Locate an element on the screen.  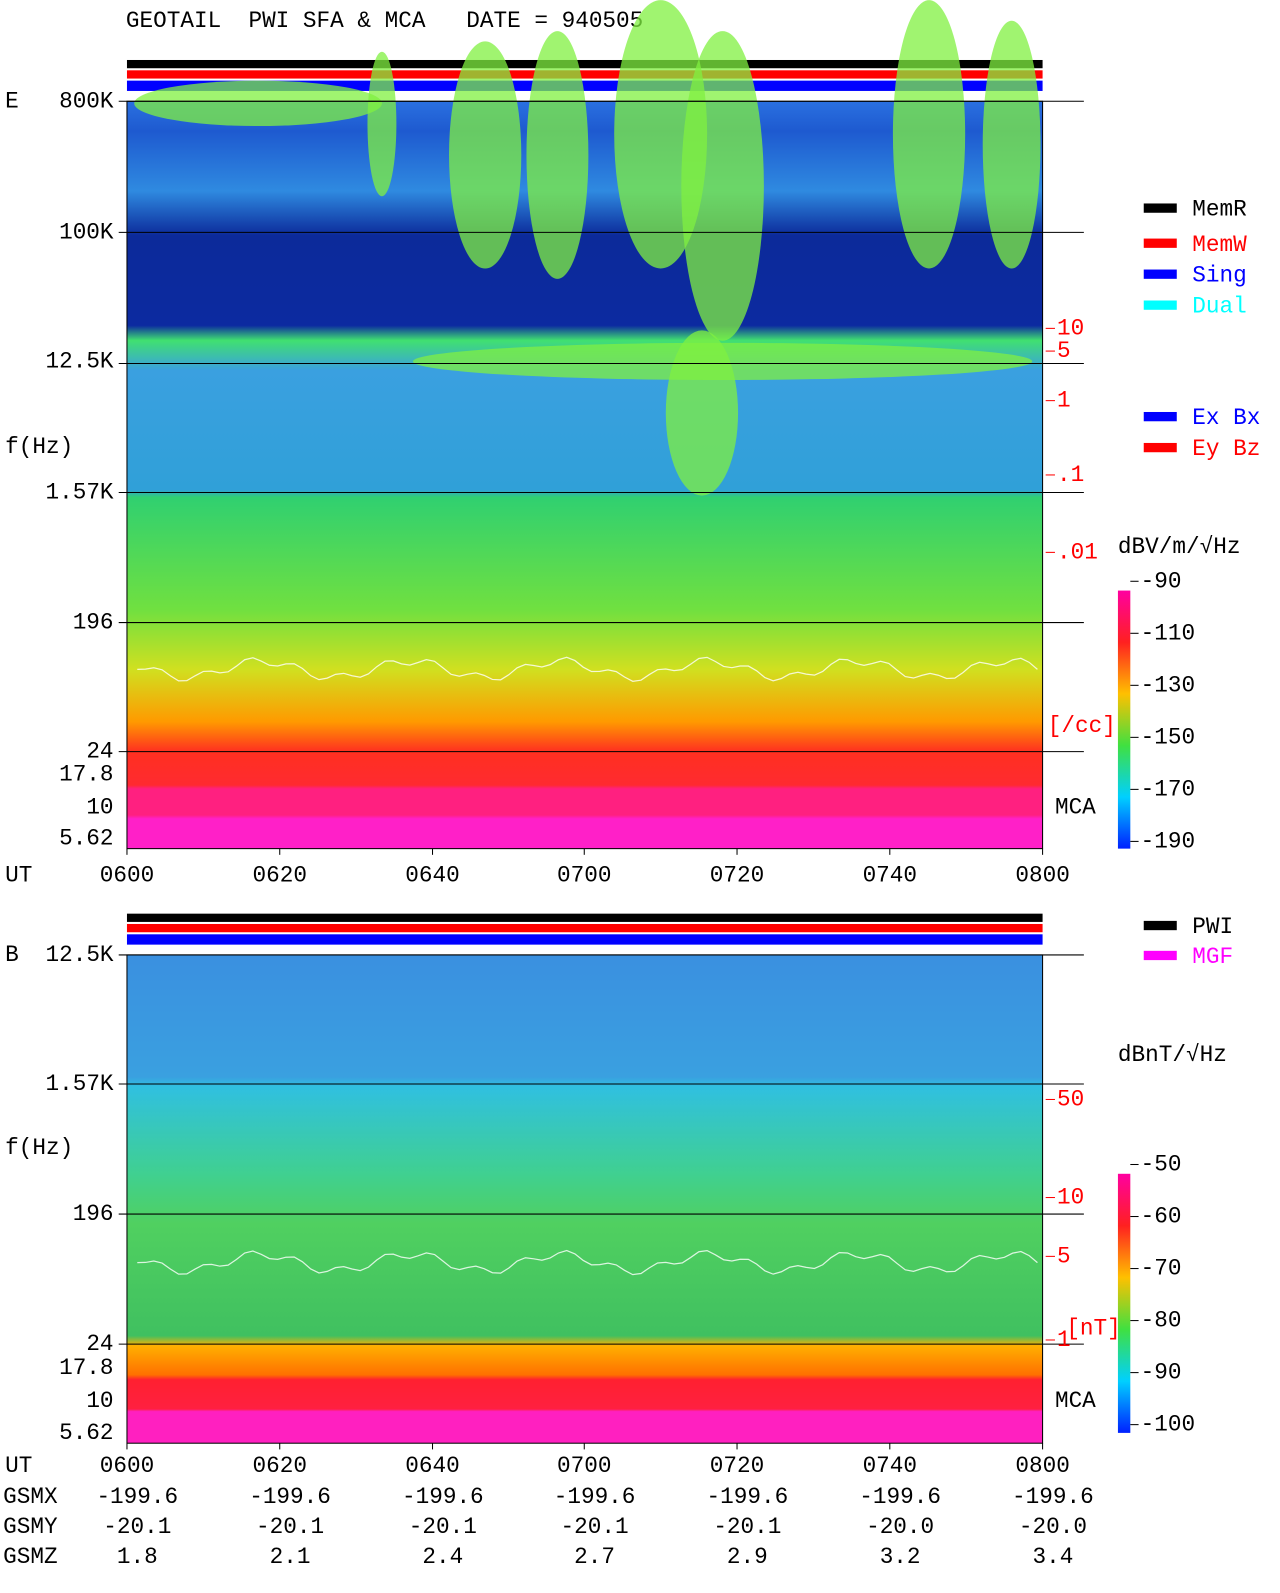
colorbar-tick-label: -130 is located at coordinates (1168, 685).